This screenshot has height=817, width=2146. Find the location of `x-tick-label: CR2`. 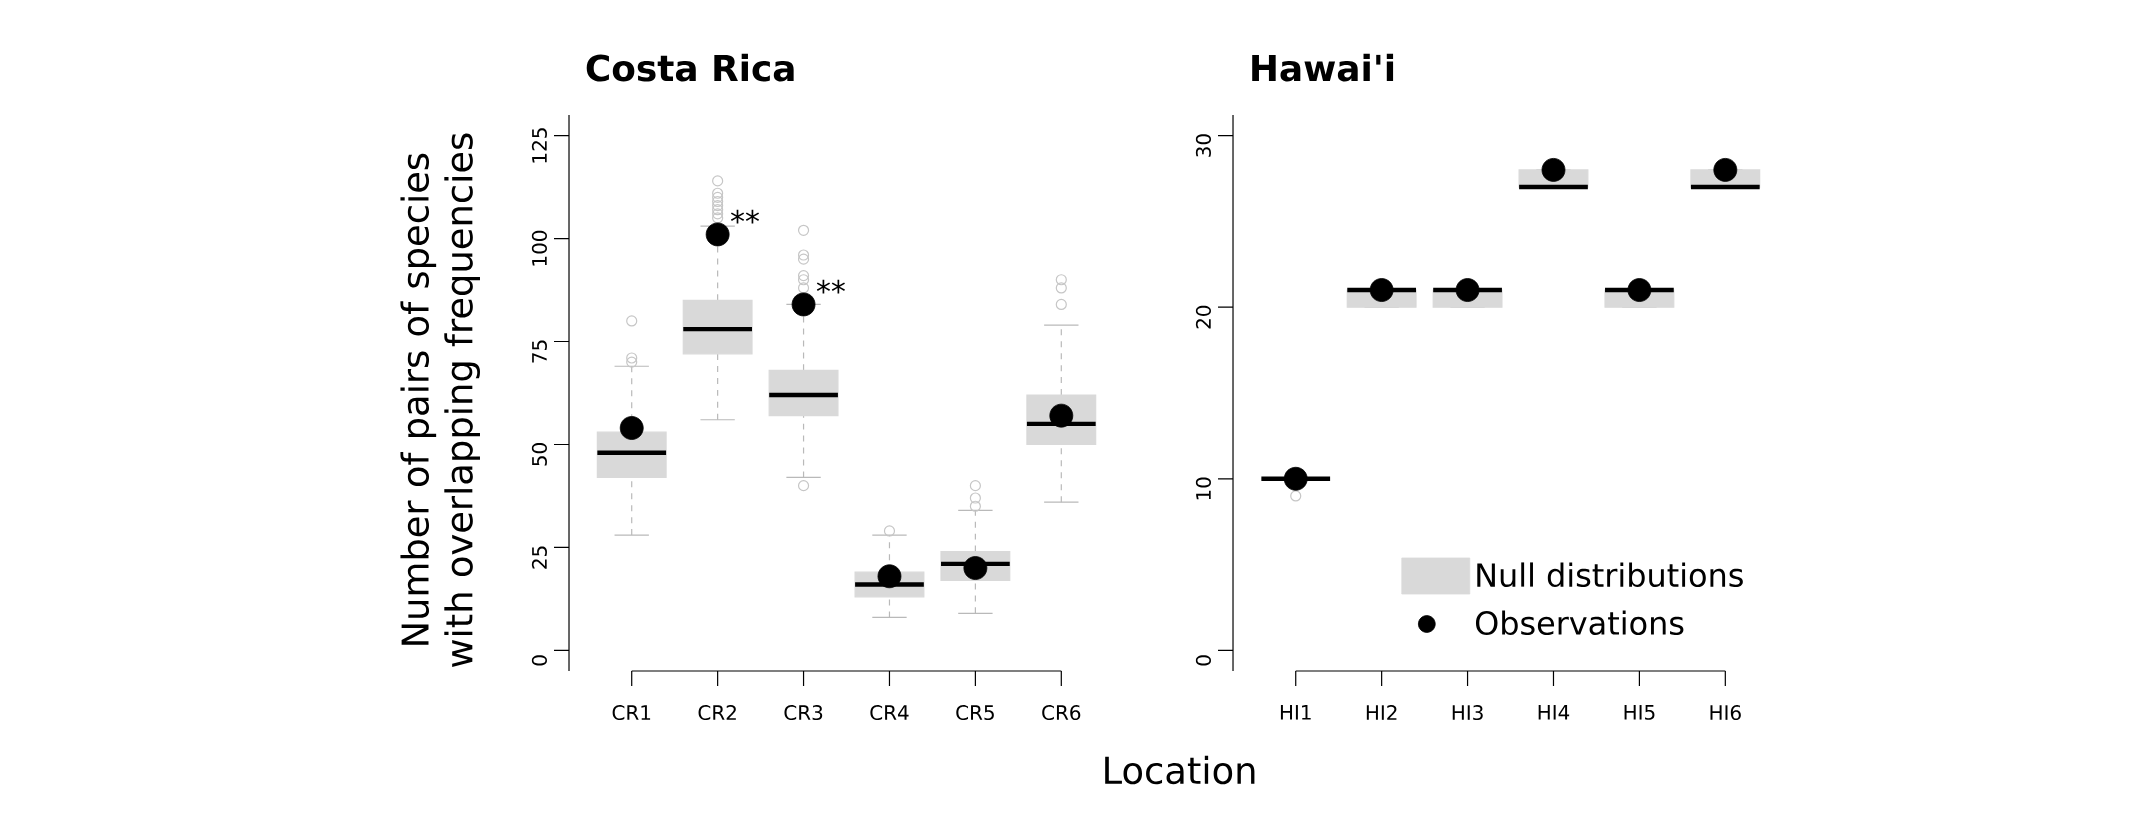

x-tick-label: CR2 is located at coordinates (717, 713).